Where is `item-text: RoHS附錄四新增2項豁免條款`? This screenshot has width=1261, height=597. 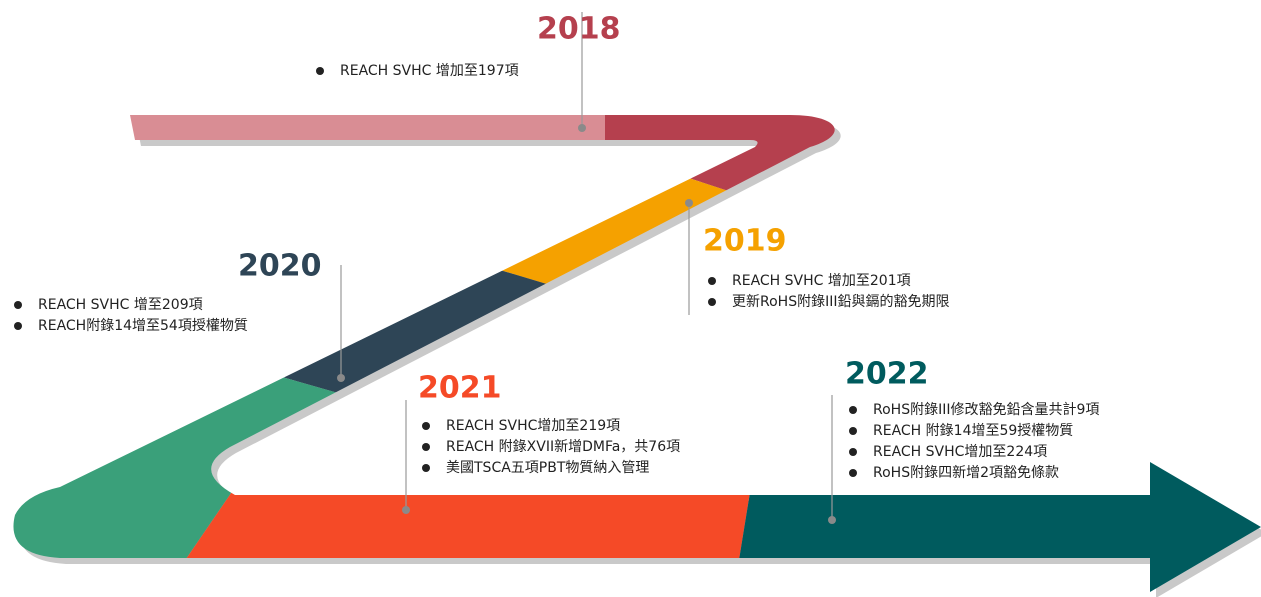 item-text: RoHS附錄四新增2項豁免條款 is located at coordinates (966, 472).